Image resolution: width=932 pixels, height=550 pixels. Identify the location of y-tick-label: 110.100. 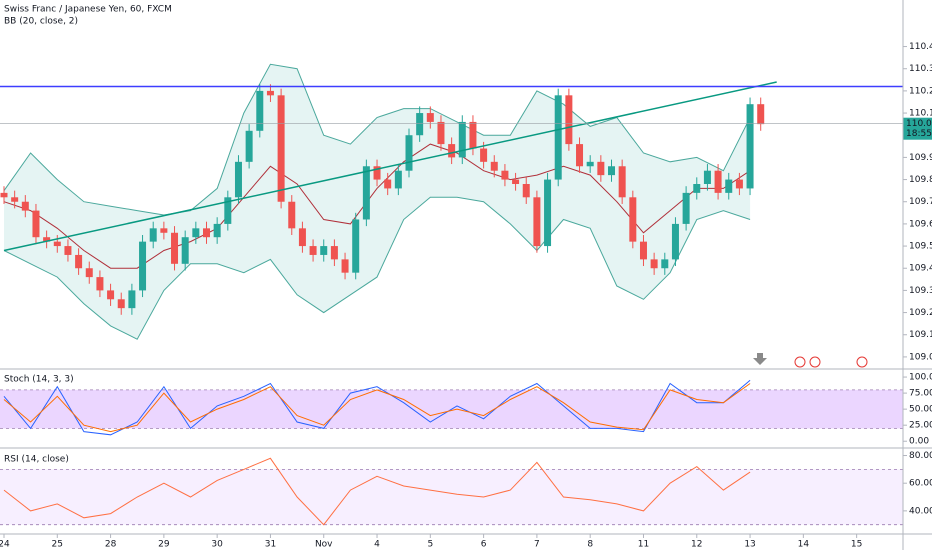
(920, 114).